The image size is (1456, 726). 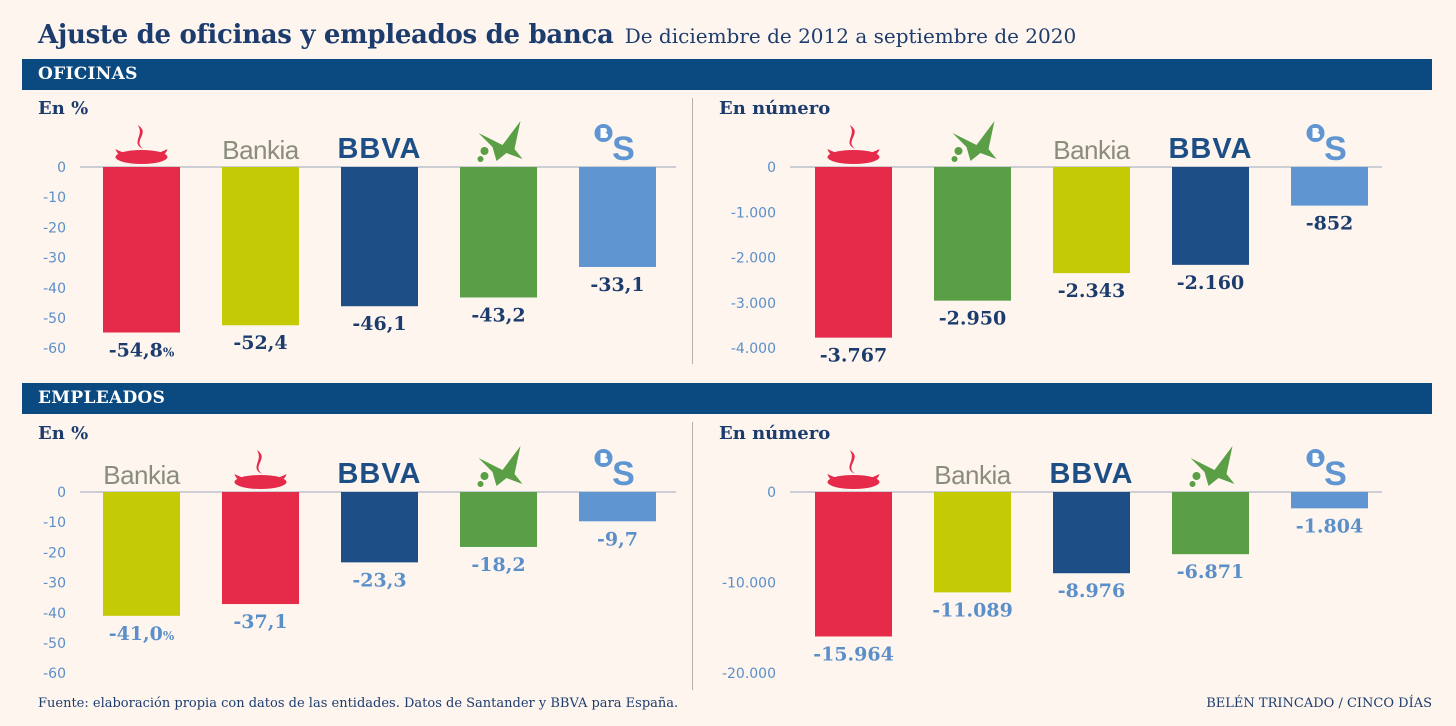 I want to click on data-label: -1.804, so click(x=1329, y=526).